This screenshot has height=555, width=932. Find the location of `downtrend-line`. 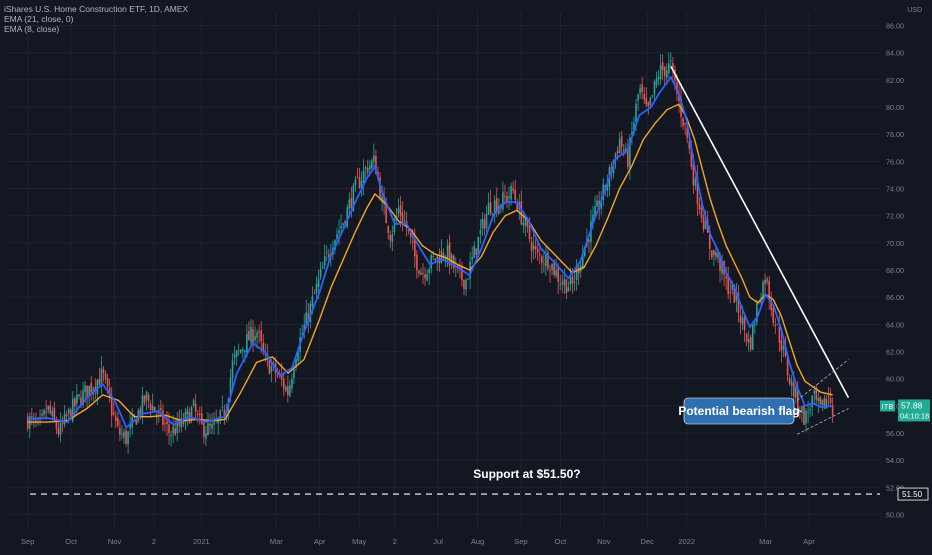

downtrend-line is located at coordinates (760, 232).